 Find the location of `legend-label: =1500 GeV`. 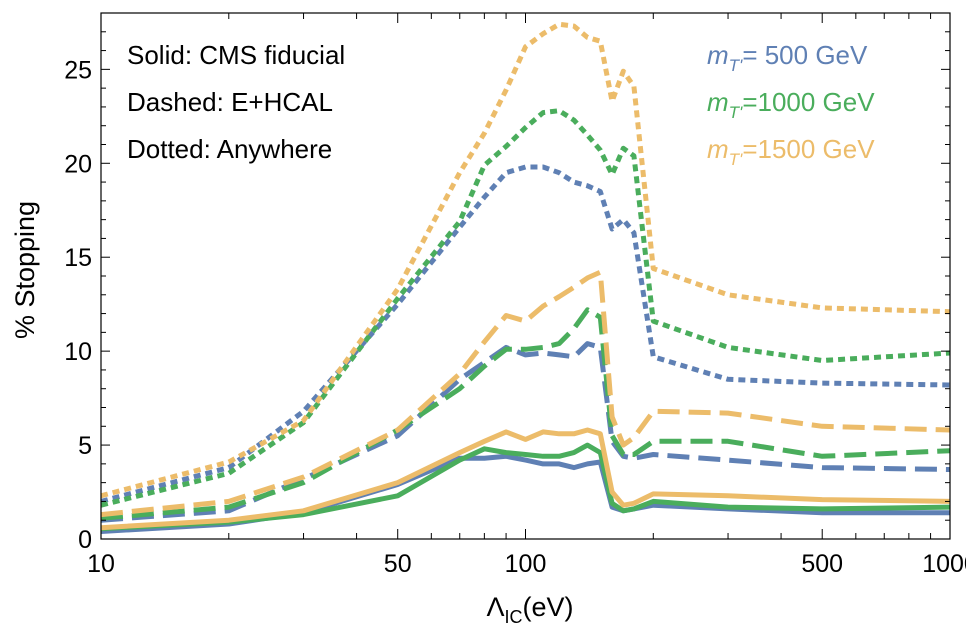

legend-label: =1500 GeV is located at coordinates (808, 149).